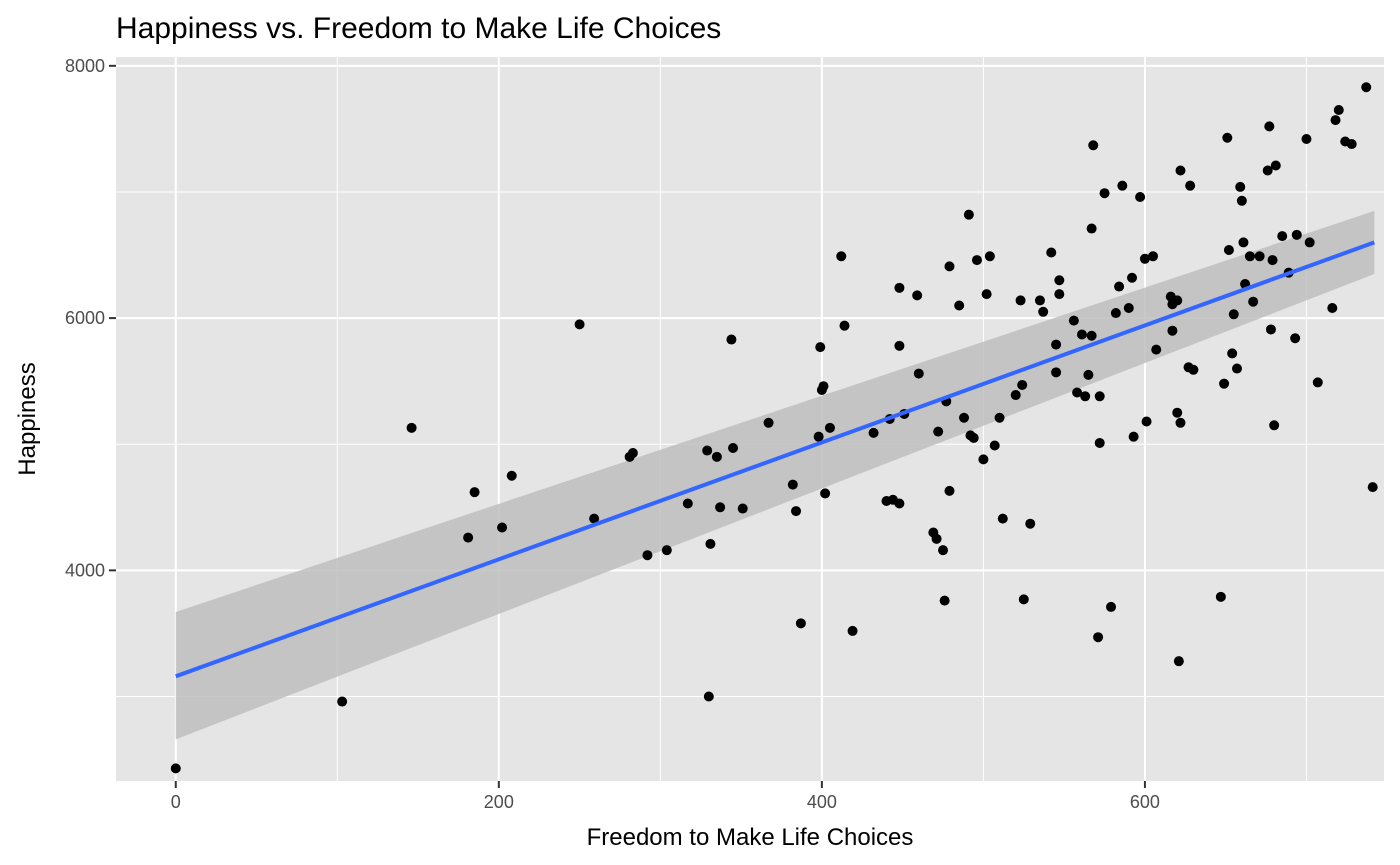 Image resolution: width=1400 pixels, height=865 pixels. I want to click on x-tick-label: 400, so click(822, 802).